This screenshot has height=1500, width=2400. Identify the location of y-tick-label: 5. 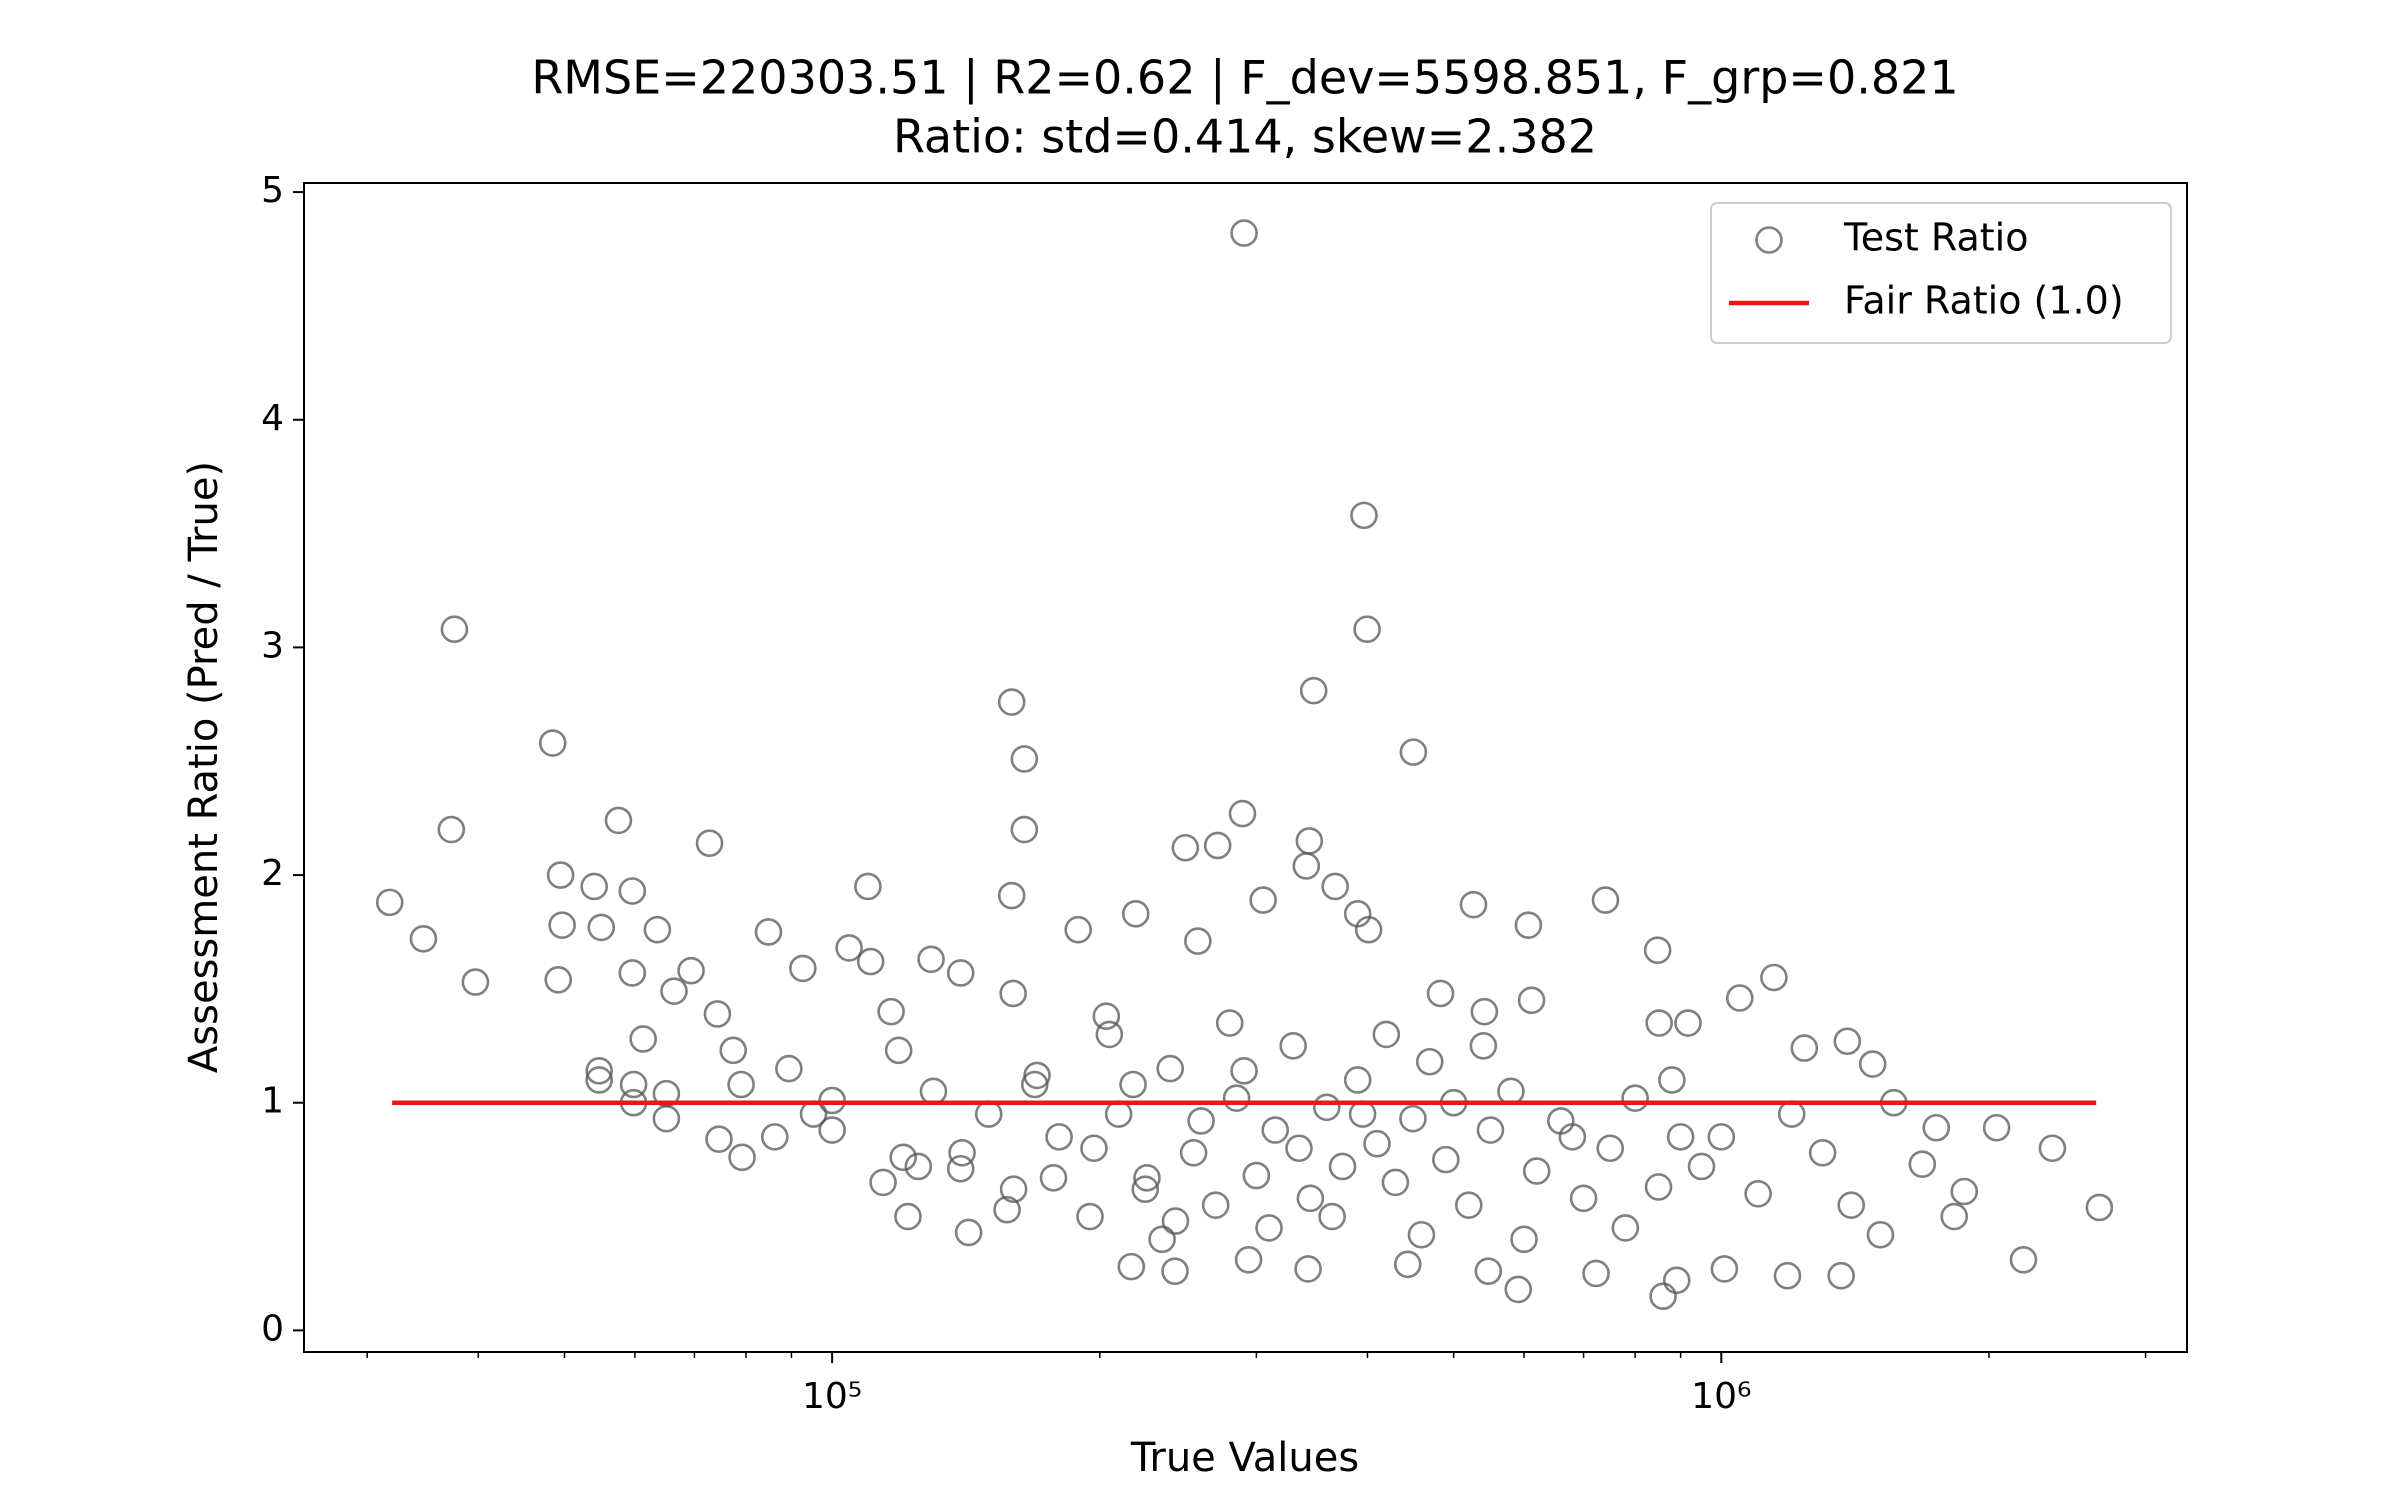
(272, 190).